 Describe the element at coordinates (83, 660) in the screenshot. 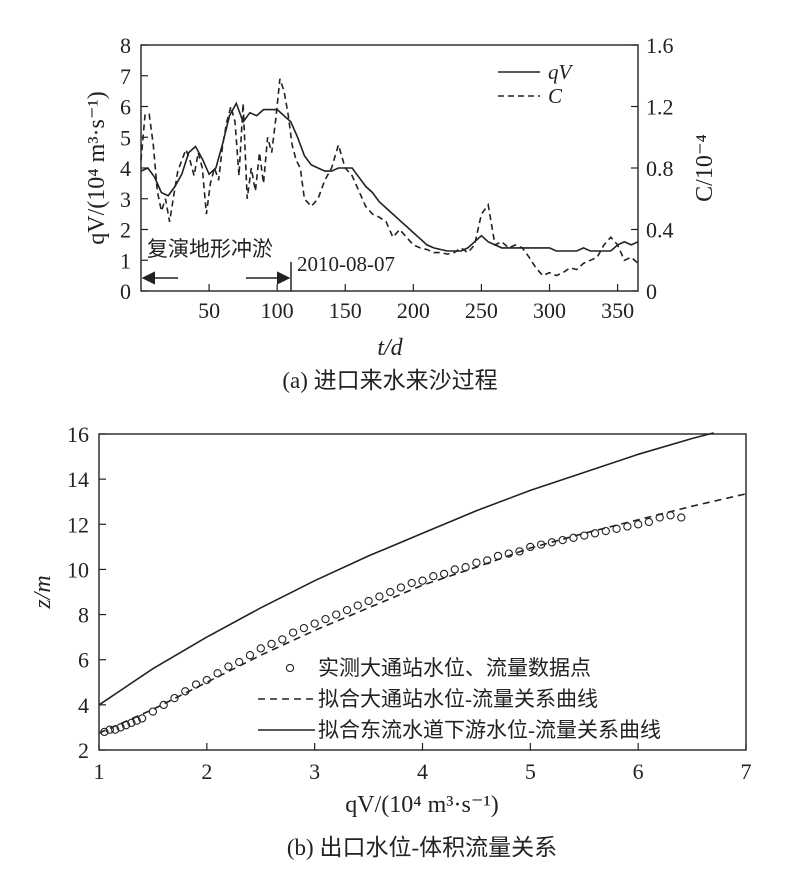

I see `y-tick-label-b: 6` at that location.